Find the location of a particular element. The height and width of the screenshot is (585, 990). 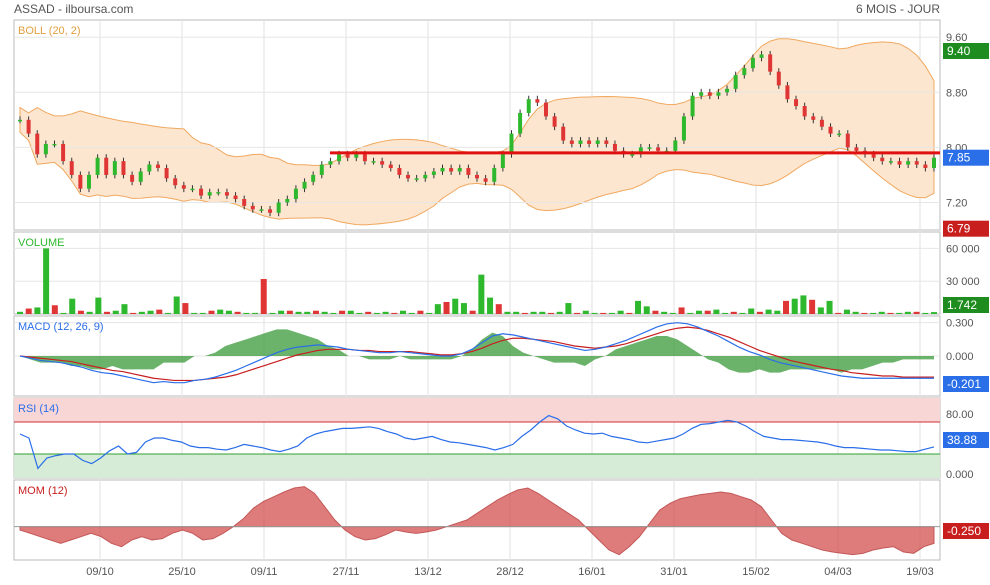

x-tick-label: 25/10 is located at coordinates (182, 572).